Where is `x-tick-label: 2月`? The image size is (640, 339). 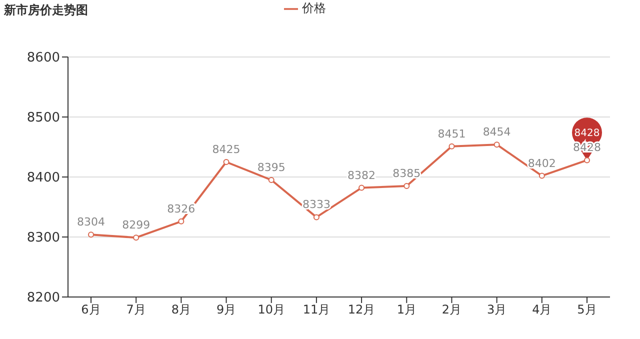 x-tick-label: 2月 is located at coordinates (452, 309).